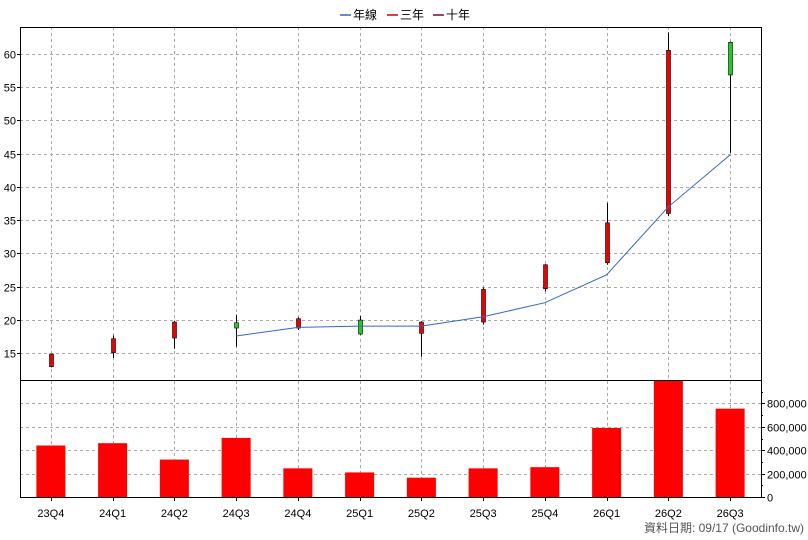 This screenshot has height=540, width=808. Describe the element at coordinates (668, 514) in the screenshot. I see `x-tick-label: 26Q2` at that location.